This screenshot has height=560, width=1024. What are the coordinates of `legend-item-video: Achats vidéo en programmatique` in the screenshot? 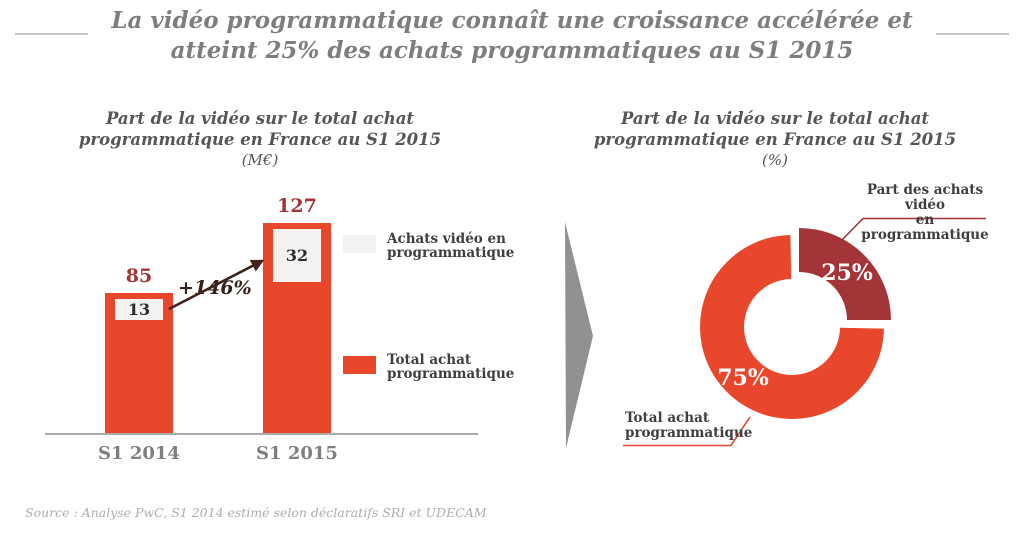 It's located at (428, 246).